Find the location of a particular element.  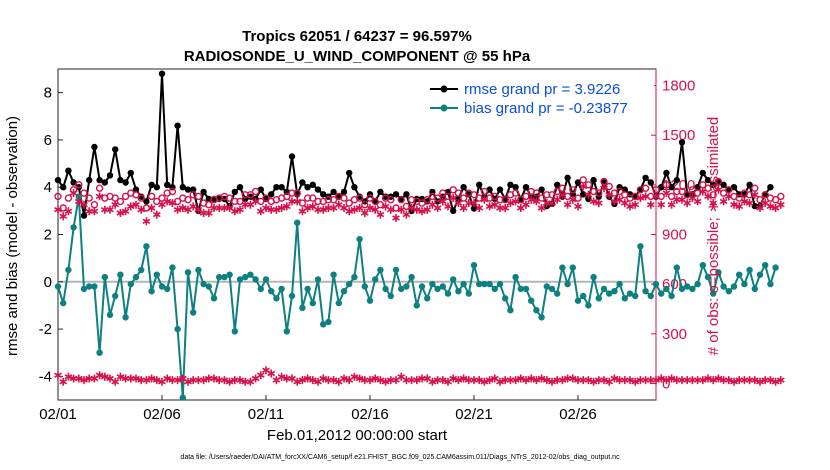

series-assimilated_bottom is located at coordinates (419, 376).